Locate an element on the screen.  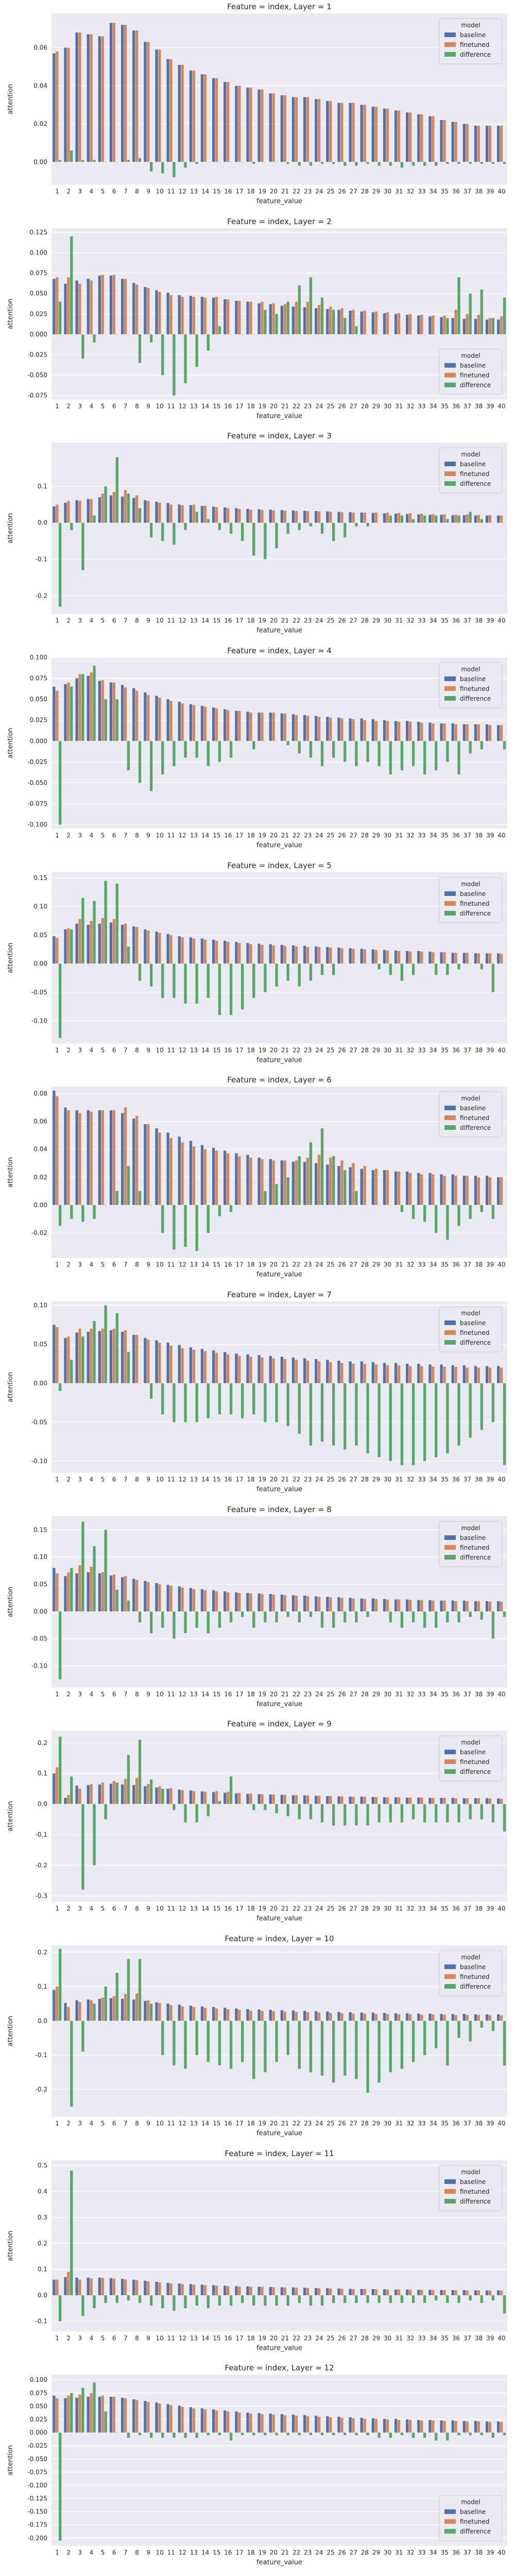
x-tick-label: 24 is located at coordinates (319, 2552).